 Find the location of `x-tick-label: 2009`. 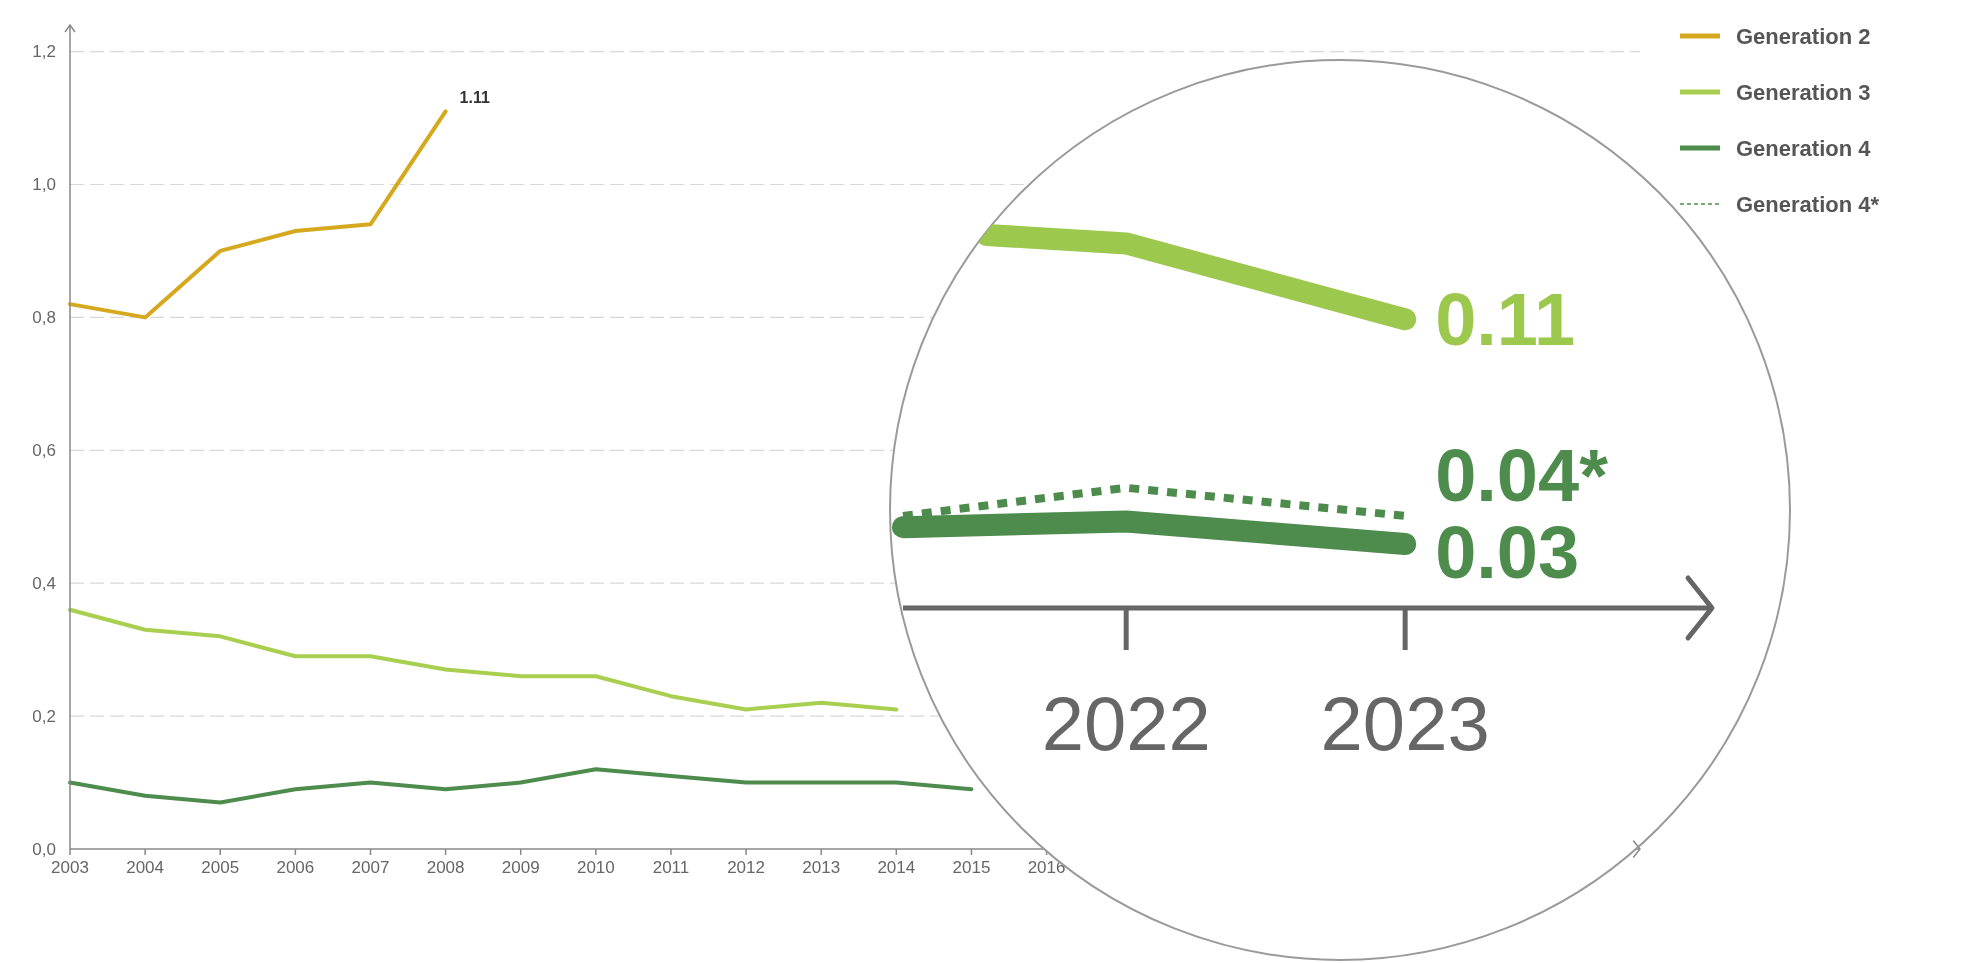

x-tick-label: 2009 is located at coordinates (520, 867).